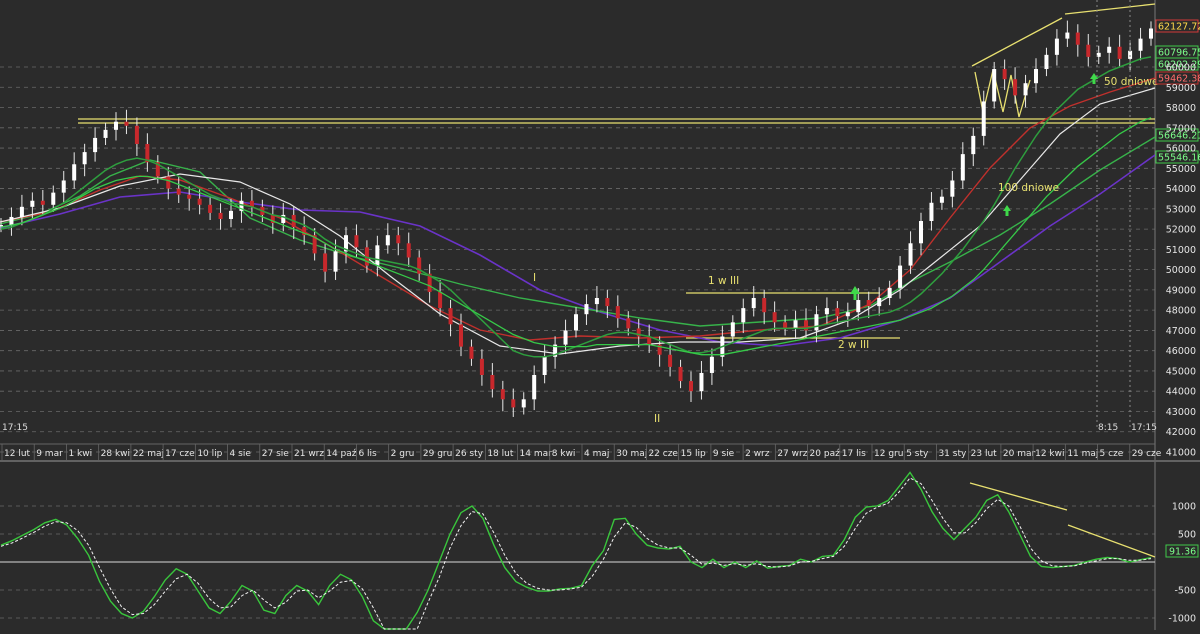 This screenshot has width=1200, height=634. I want to click on x-tick-label: 14 paź, so click(341, 454).